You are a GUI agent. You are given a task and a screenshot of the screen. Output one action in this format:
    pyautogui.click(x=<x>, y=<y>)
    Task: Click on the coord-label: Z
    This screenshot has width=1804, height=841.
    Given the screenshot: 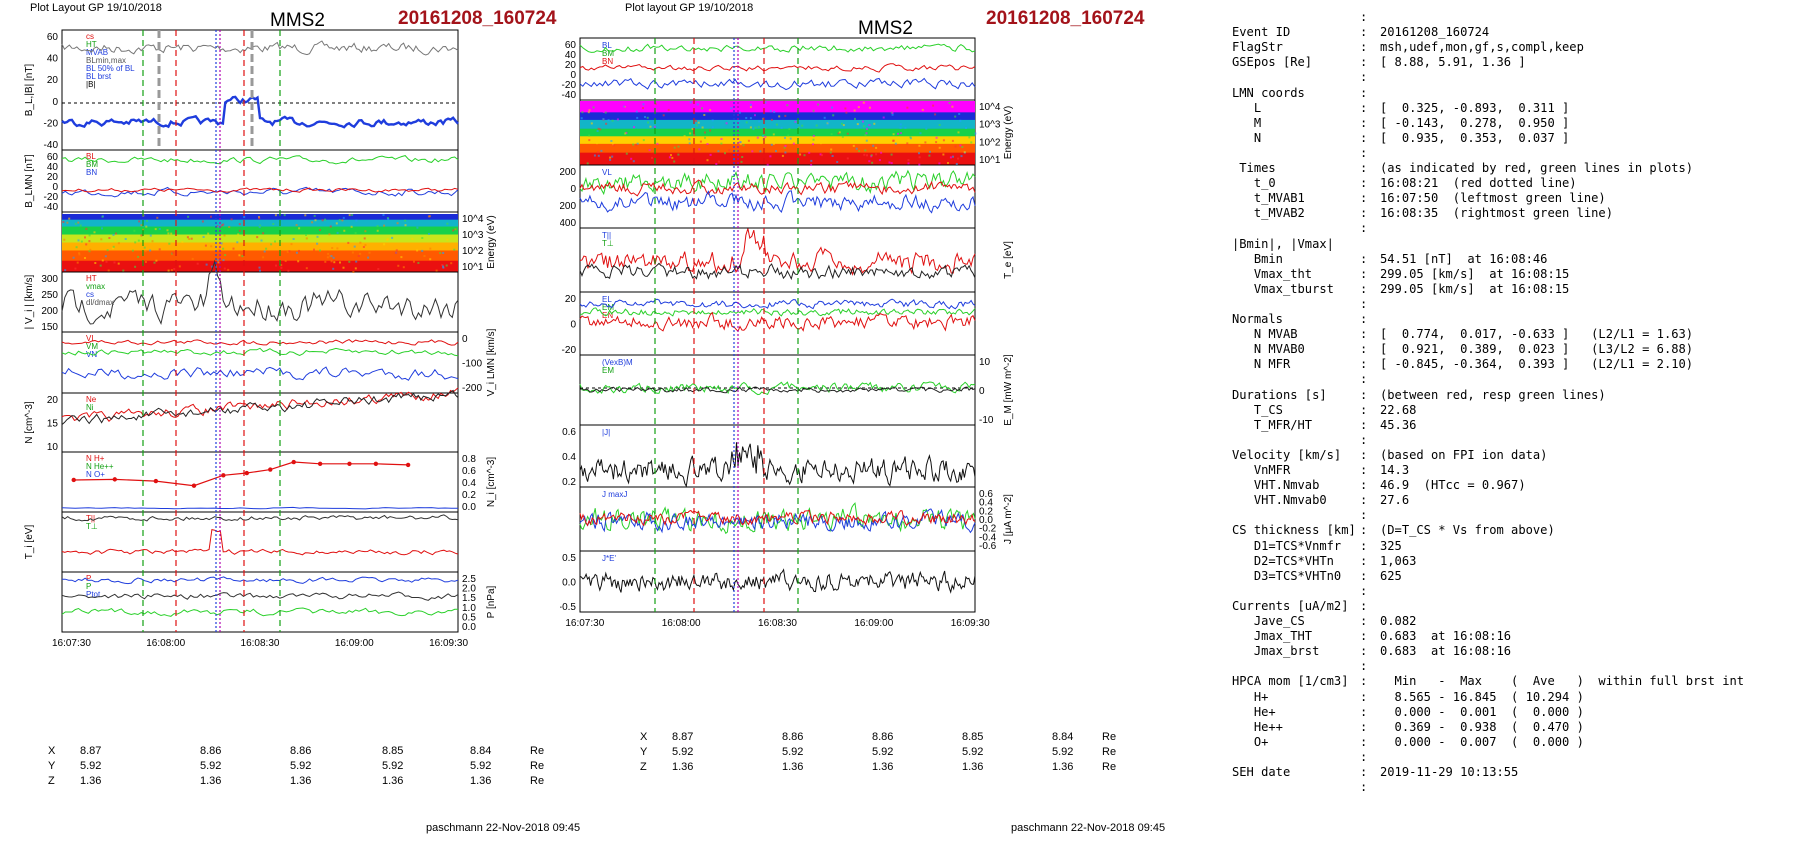 What is the action you would take?
    pyautogui.click(x=643, y=767)
    